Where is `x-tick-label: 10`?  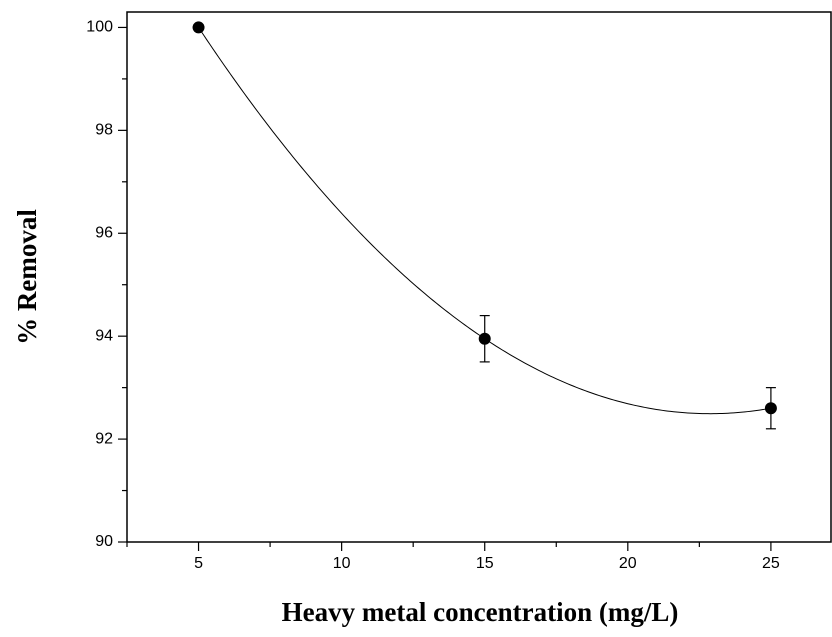 x-tick-label: 10 is located at coordinates (342, 563).